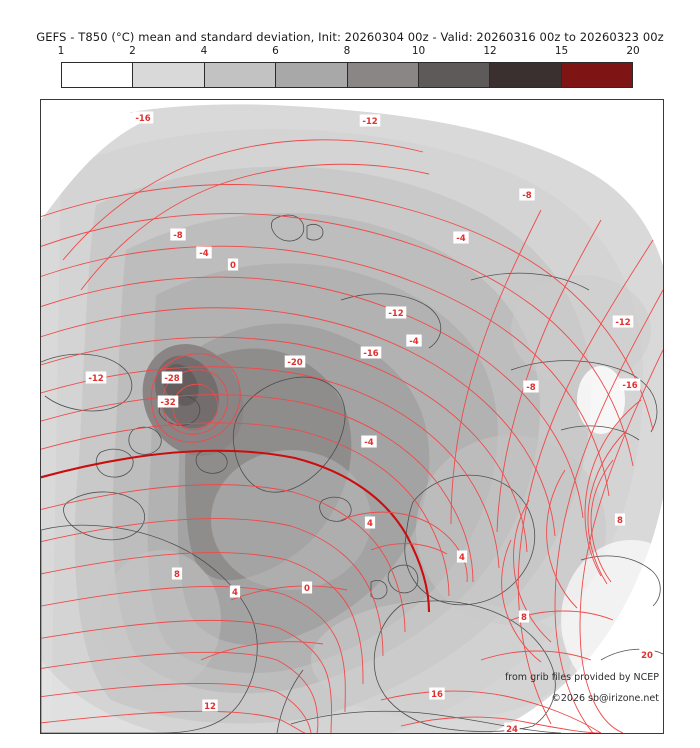  I want to click on contour-label: -28, so click(171, 379).